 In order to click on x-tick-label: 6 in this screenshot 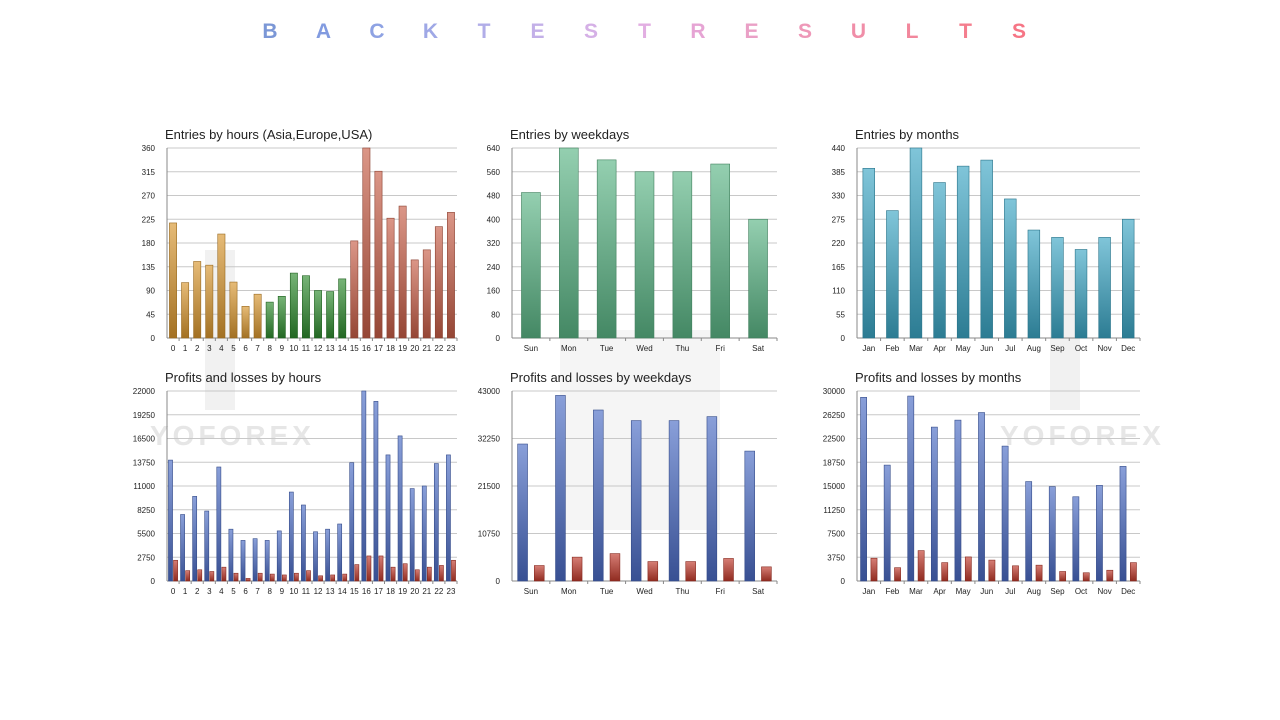, I will do `click(245, 348)`.